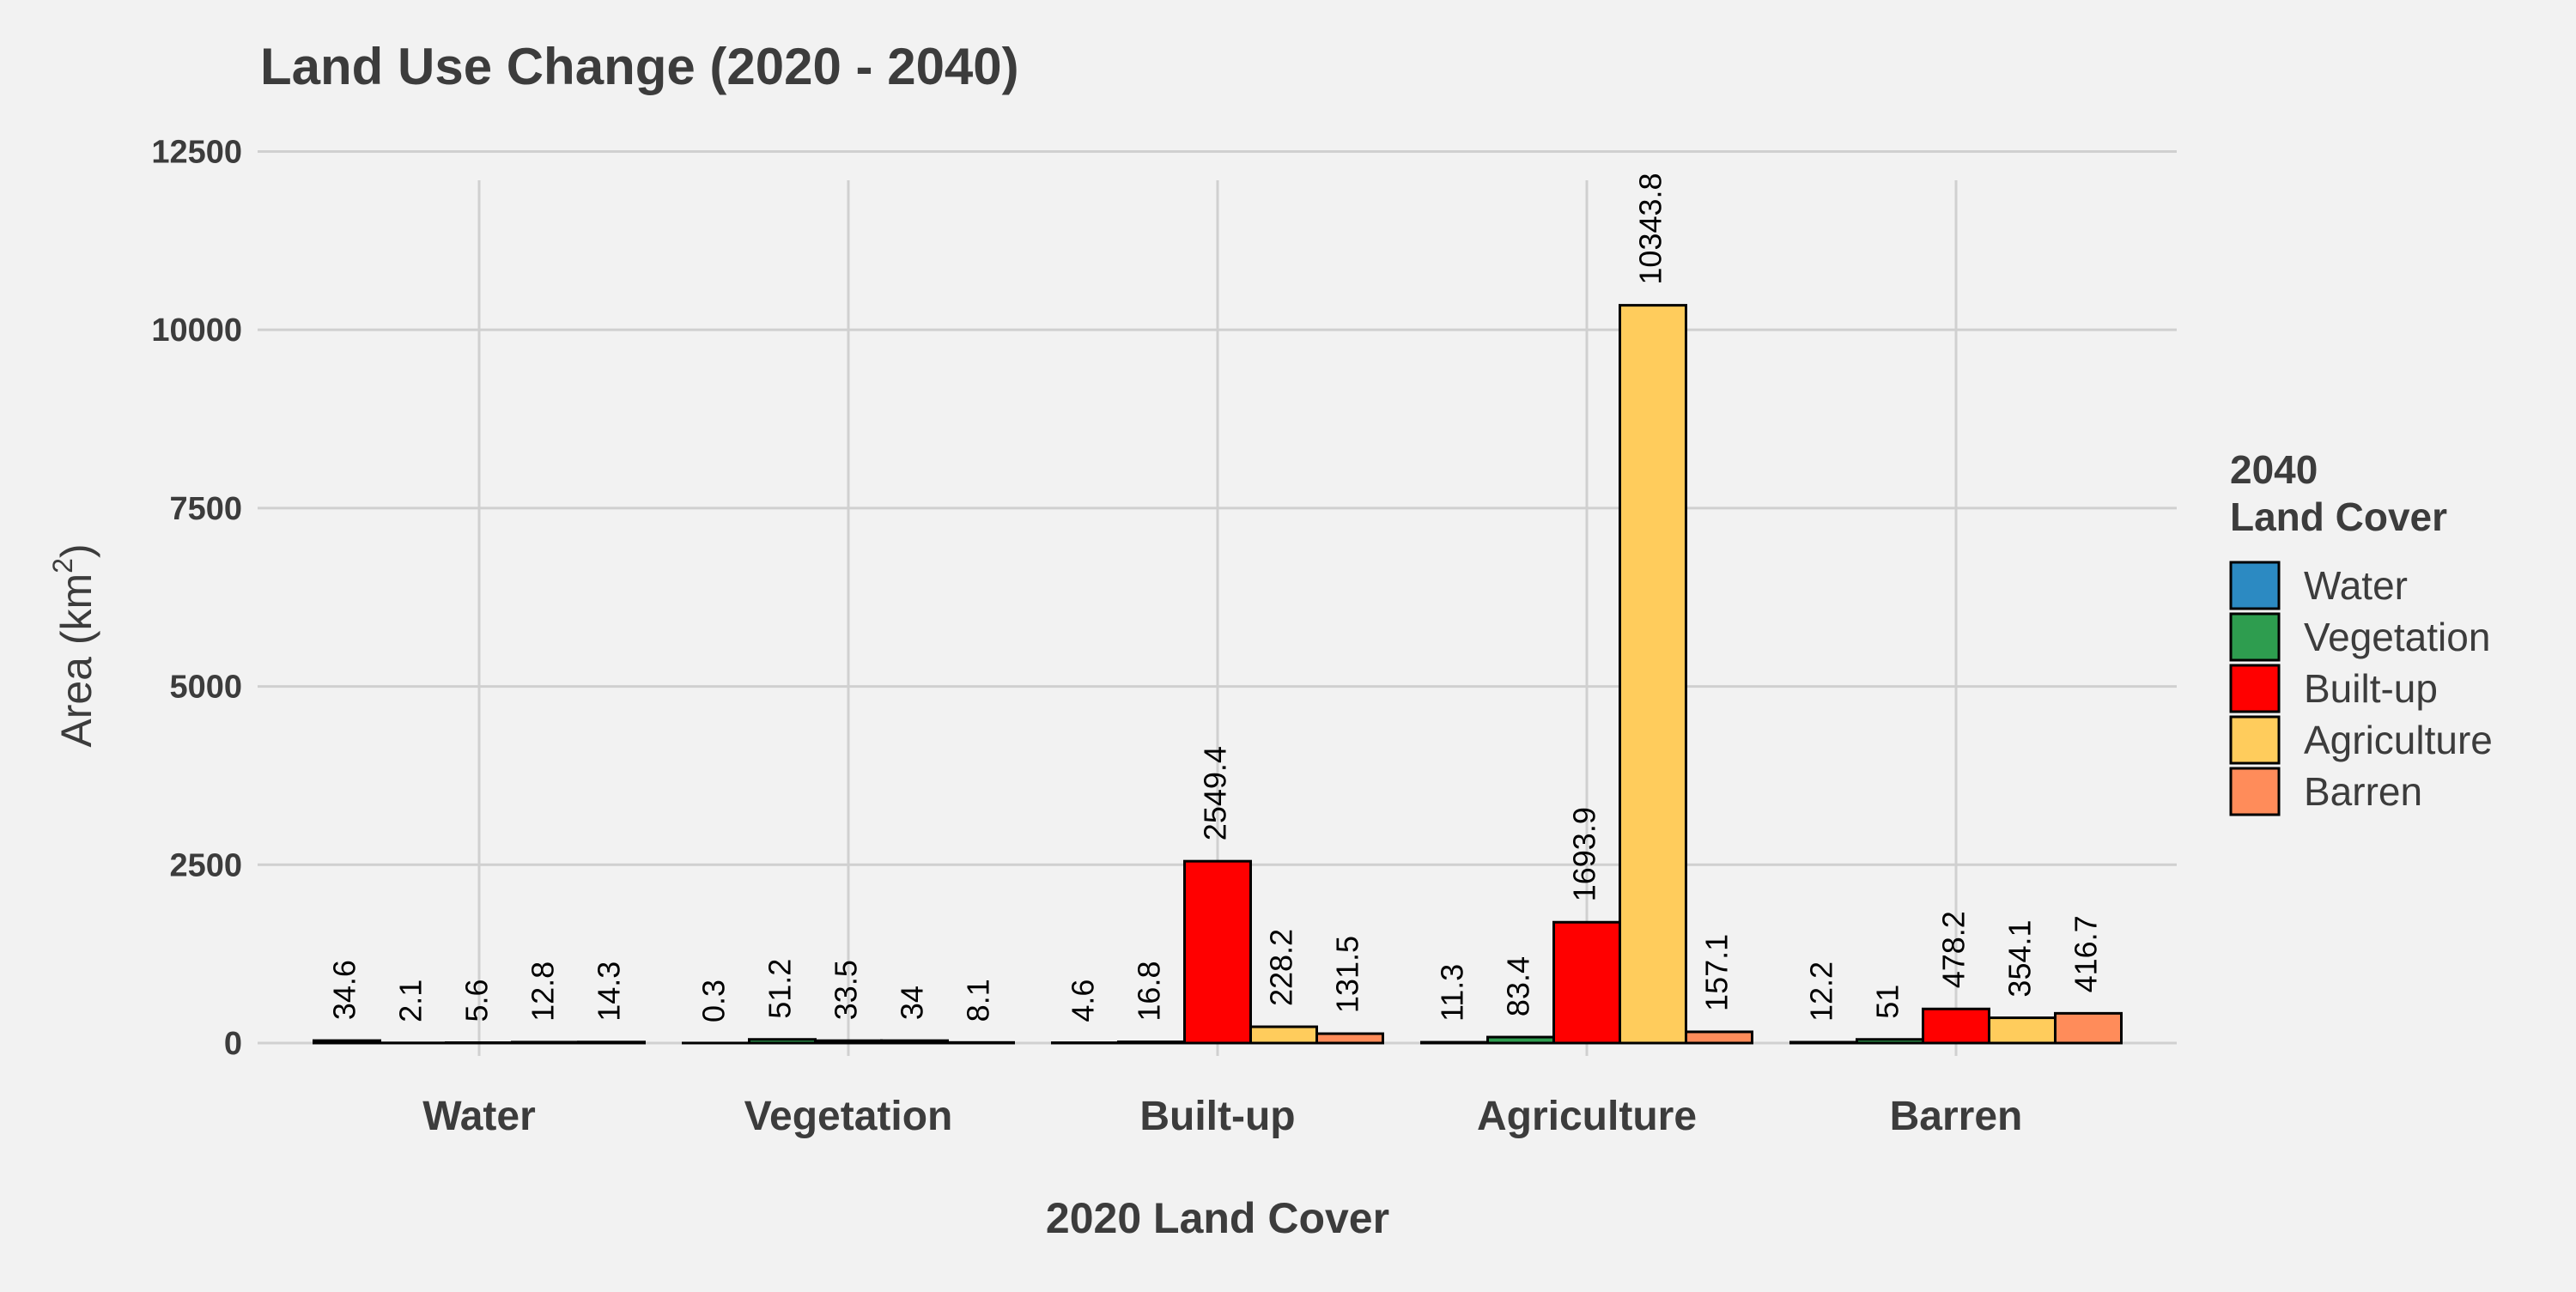 The image size is (2576, 1292). I want to click on bar-agriculture-built-up, so click(1587, 982).